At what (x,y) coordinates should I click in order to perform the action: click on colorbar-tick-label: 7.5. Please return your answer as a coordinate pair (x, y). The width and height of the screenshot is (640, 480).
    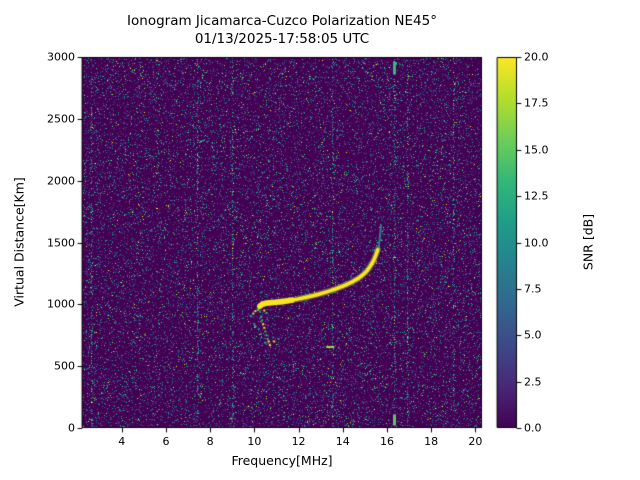
    Looking at the image, I should click on (533, 289).